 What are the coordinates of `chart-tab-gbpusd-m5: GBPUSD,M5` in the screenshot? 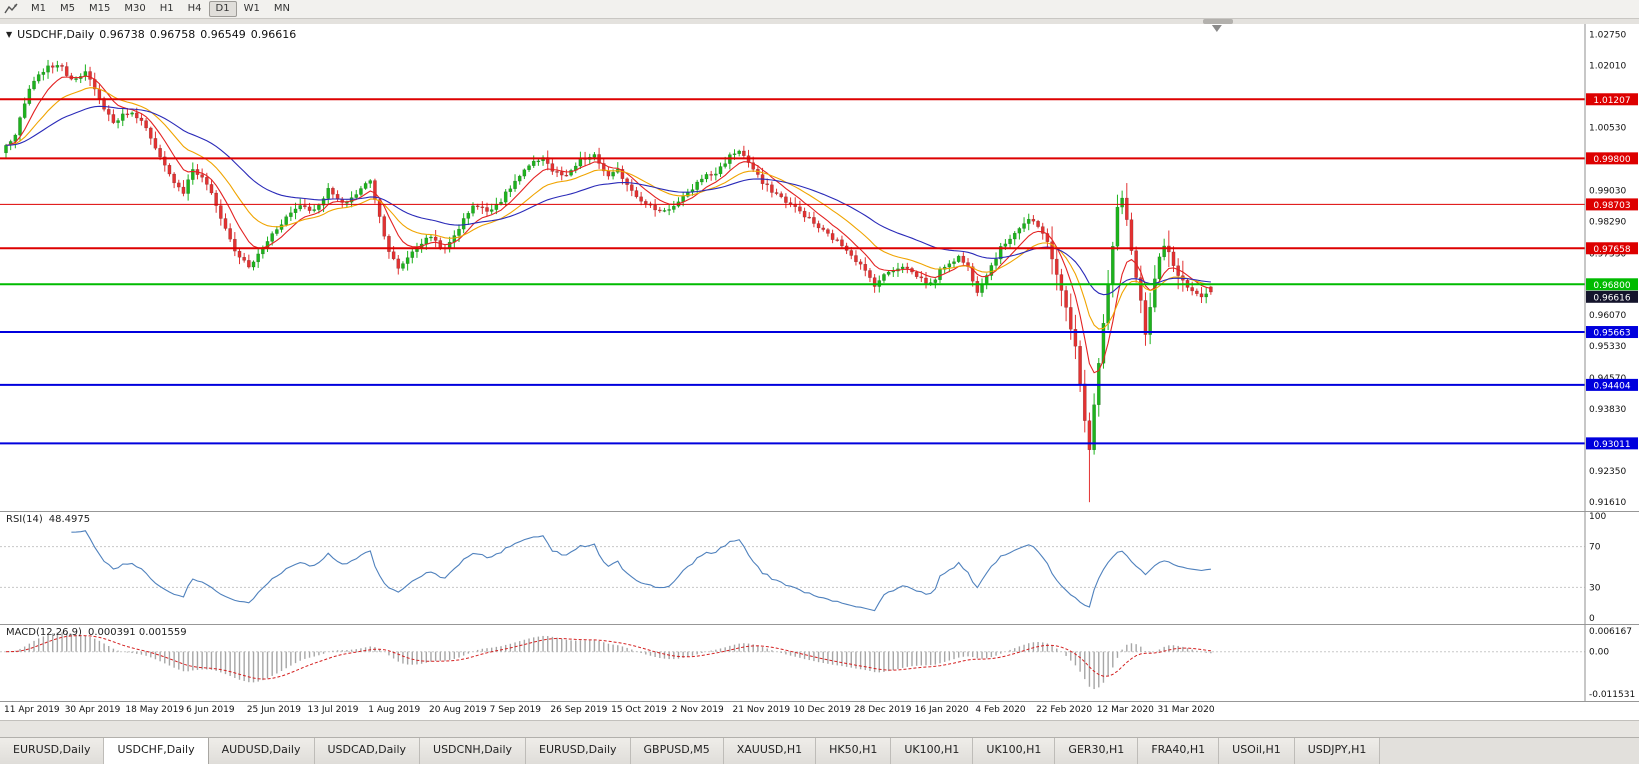 It's located at (677, 751).